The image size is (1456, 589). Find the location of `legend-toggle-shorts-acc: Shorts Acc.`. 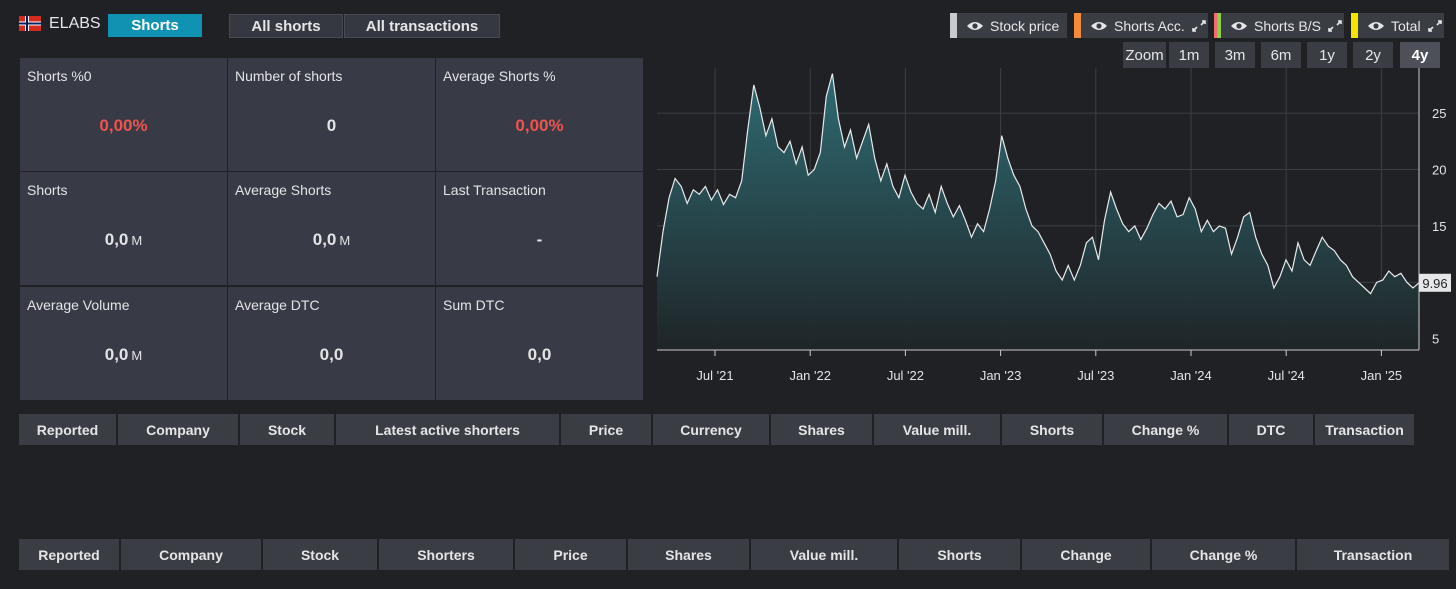

legend-toggle-shorts-acc: Shorts Acc. is located at coordinates (1141, 25).